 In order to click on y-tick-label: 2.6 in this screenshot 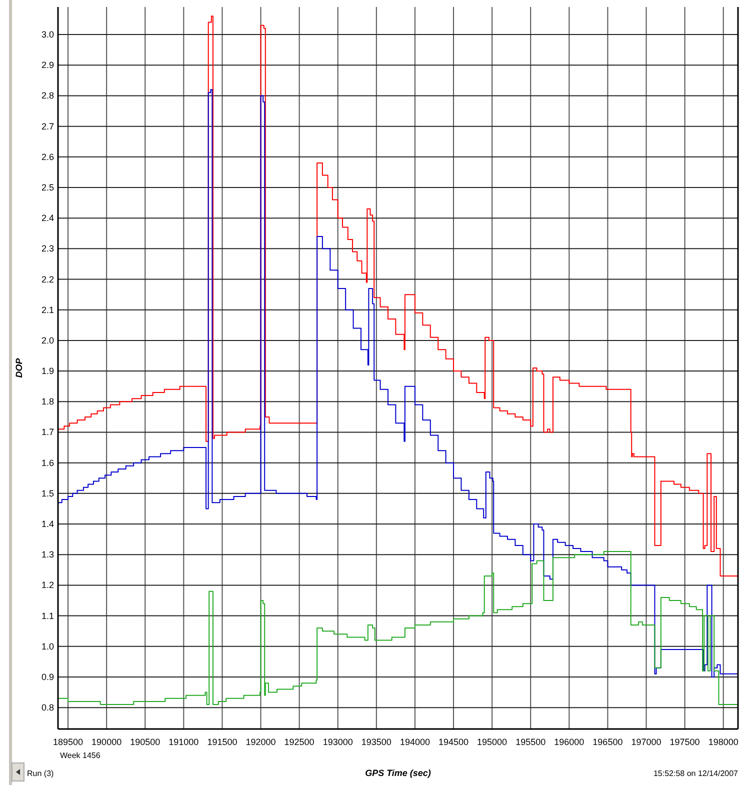, I will do `click(47, 157)`.